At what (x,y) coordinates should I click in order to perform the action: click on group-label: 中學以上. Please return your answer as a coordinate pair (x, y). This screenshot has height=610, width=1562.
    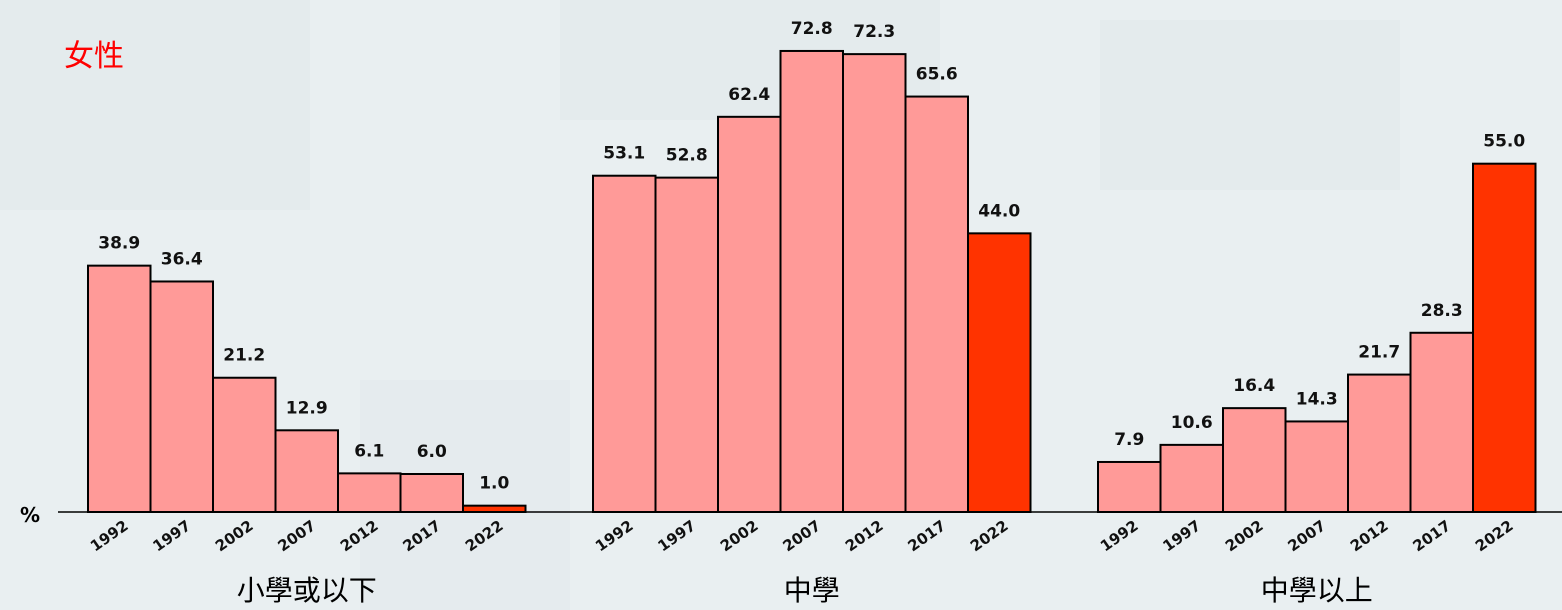
    Looking at the image, I should click on (1317, 590).